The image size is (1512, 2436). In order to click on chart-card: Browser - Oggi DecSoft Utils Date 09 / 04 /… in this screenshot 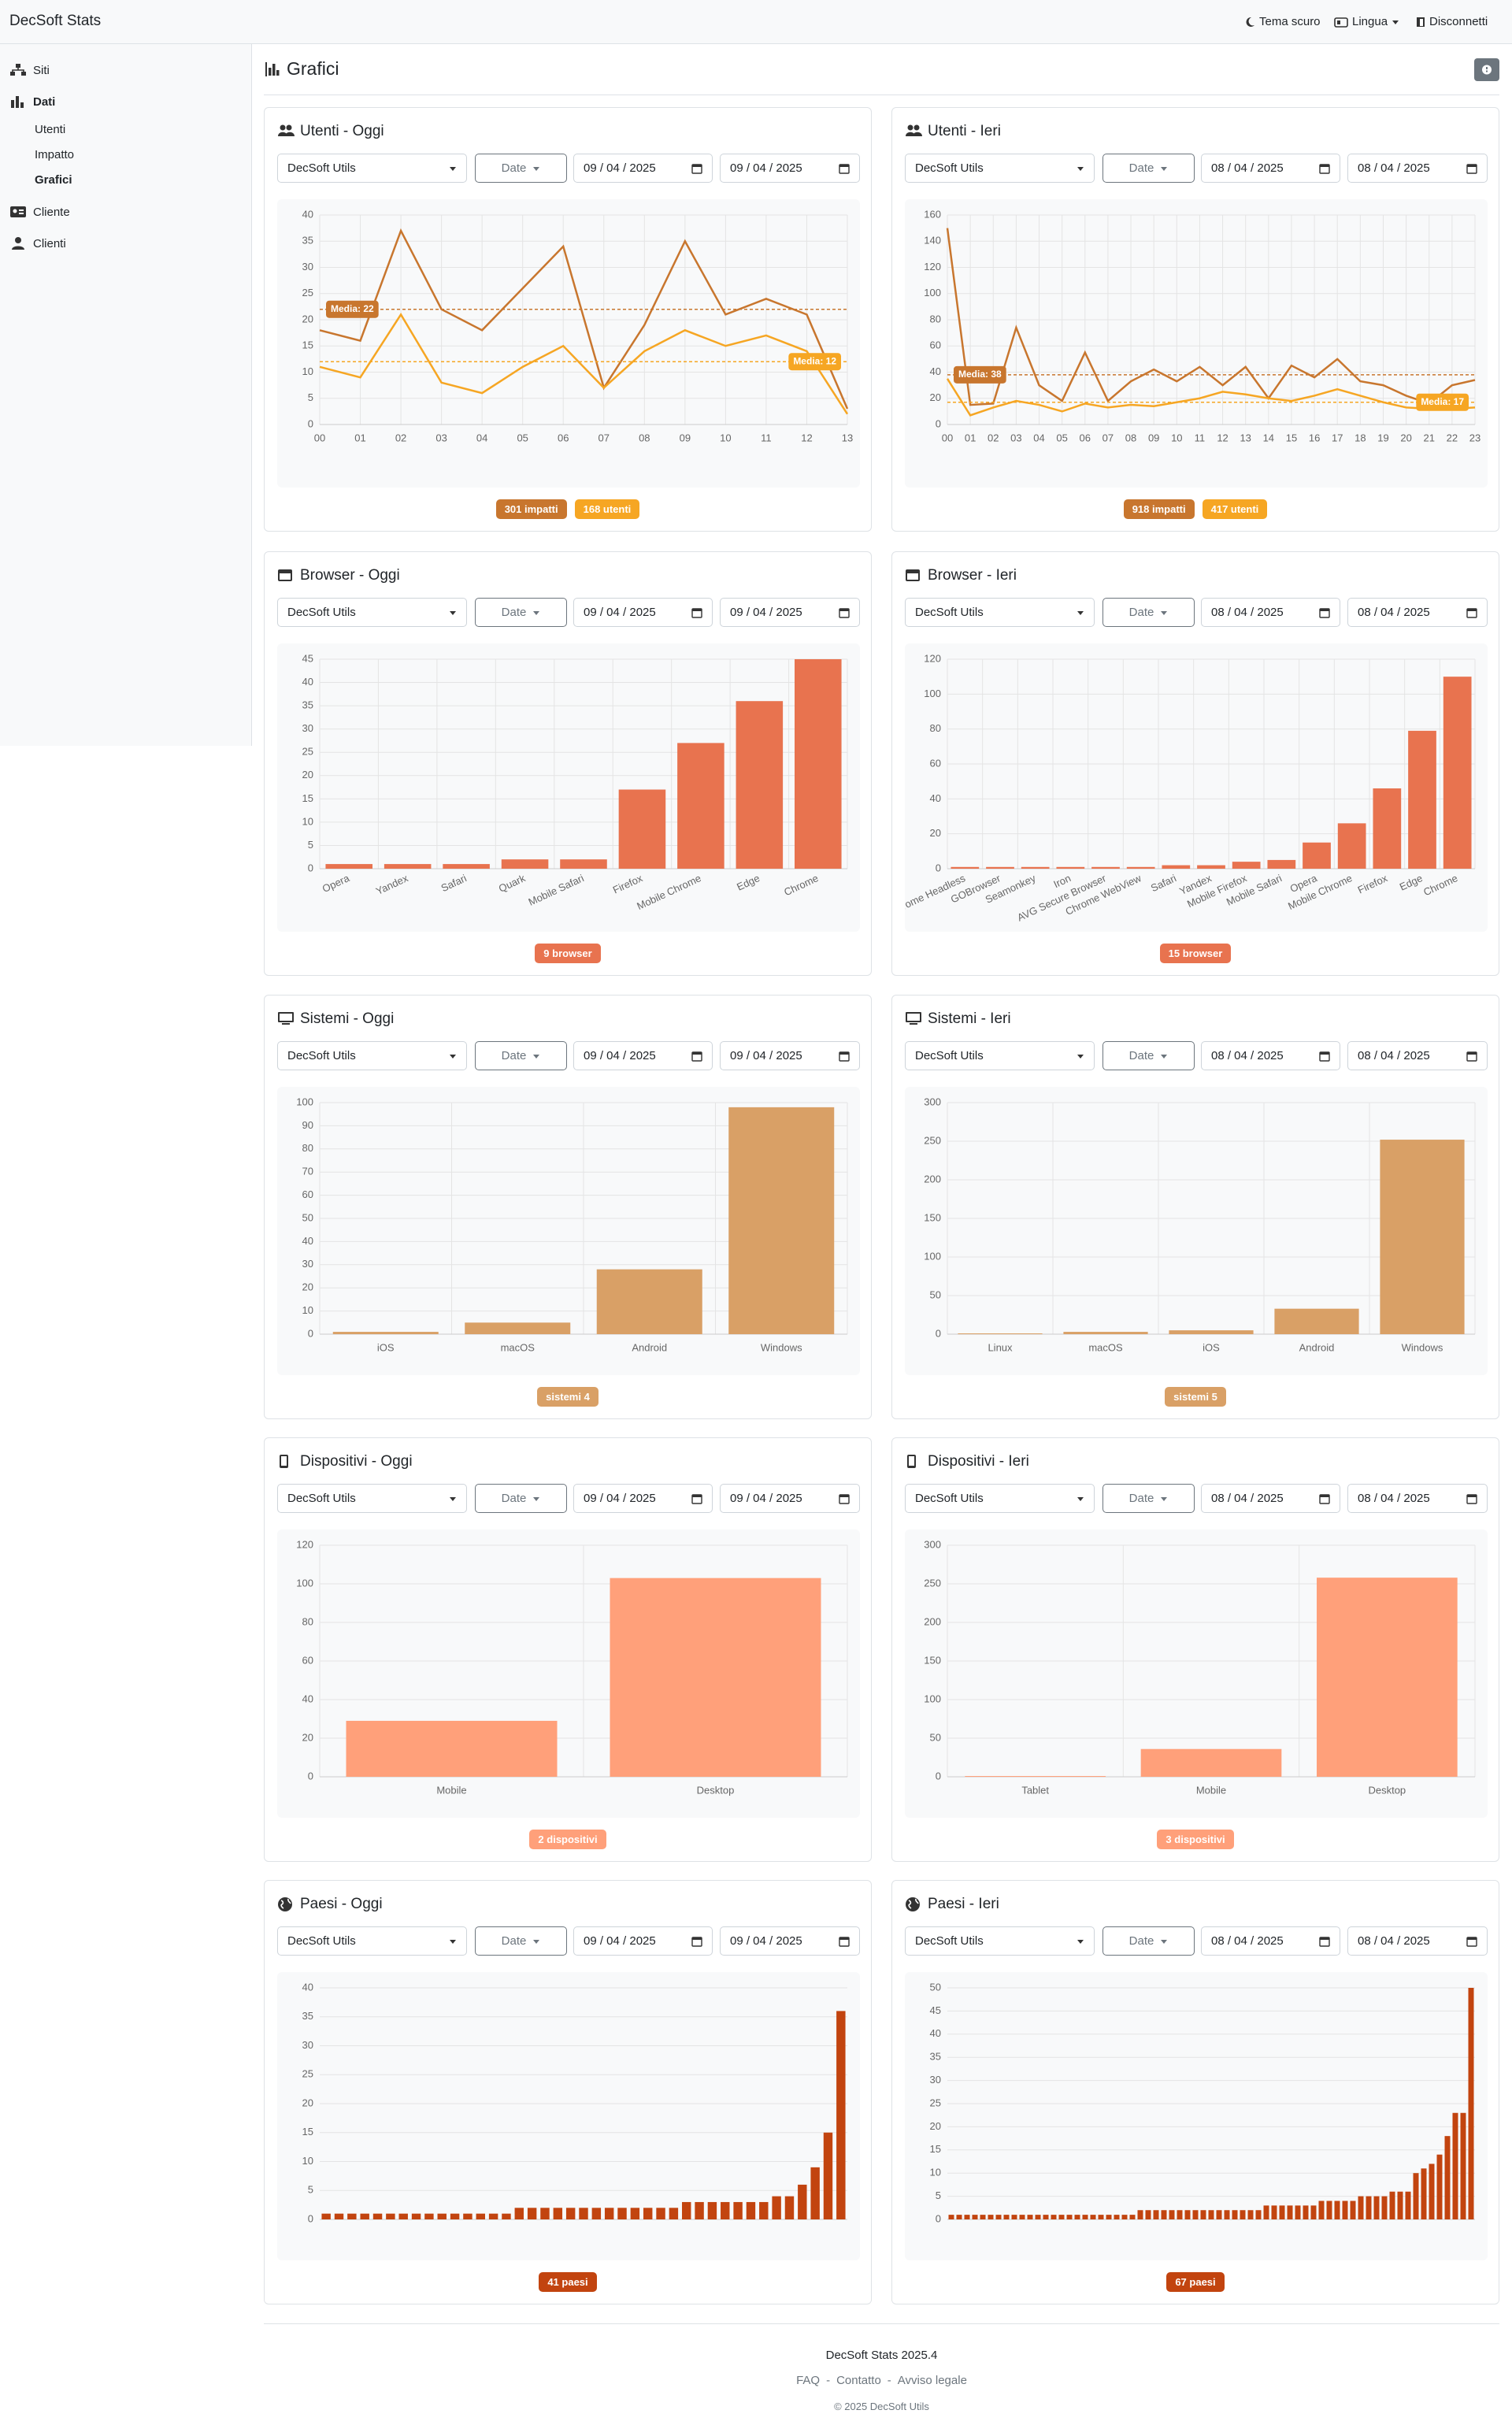, I will do `click(568, 763)`.